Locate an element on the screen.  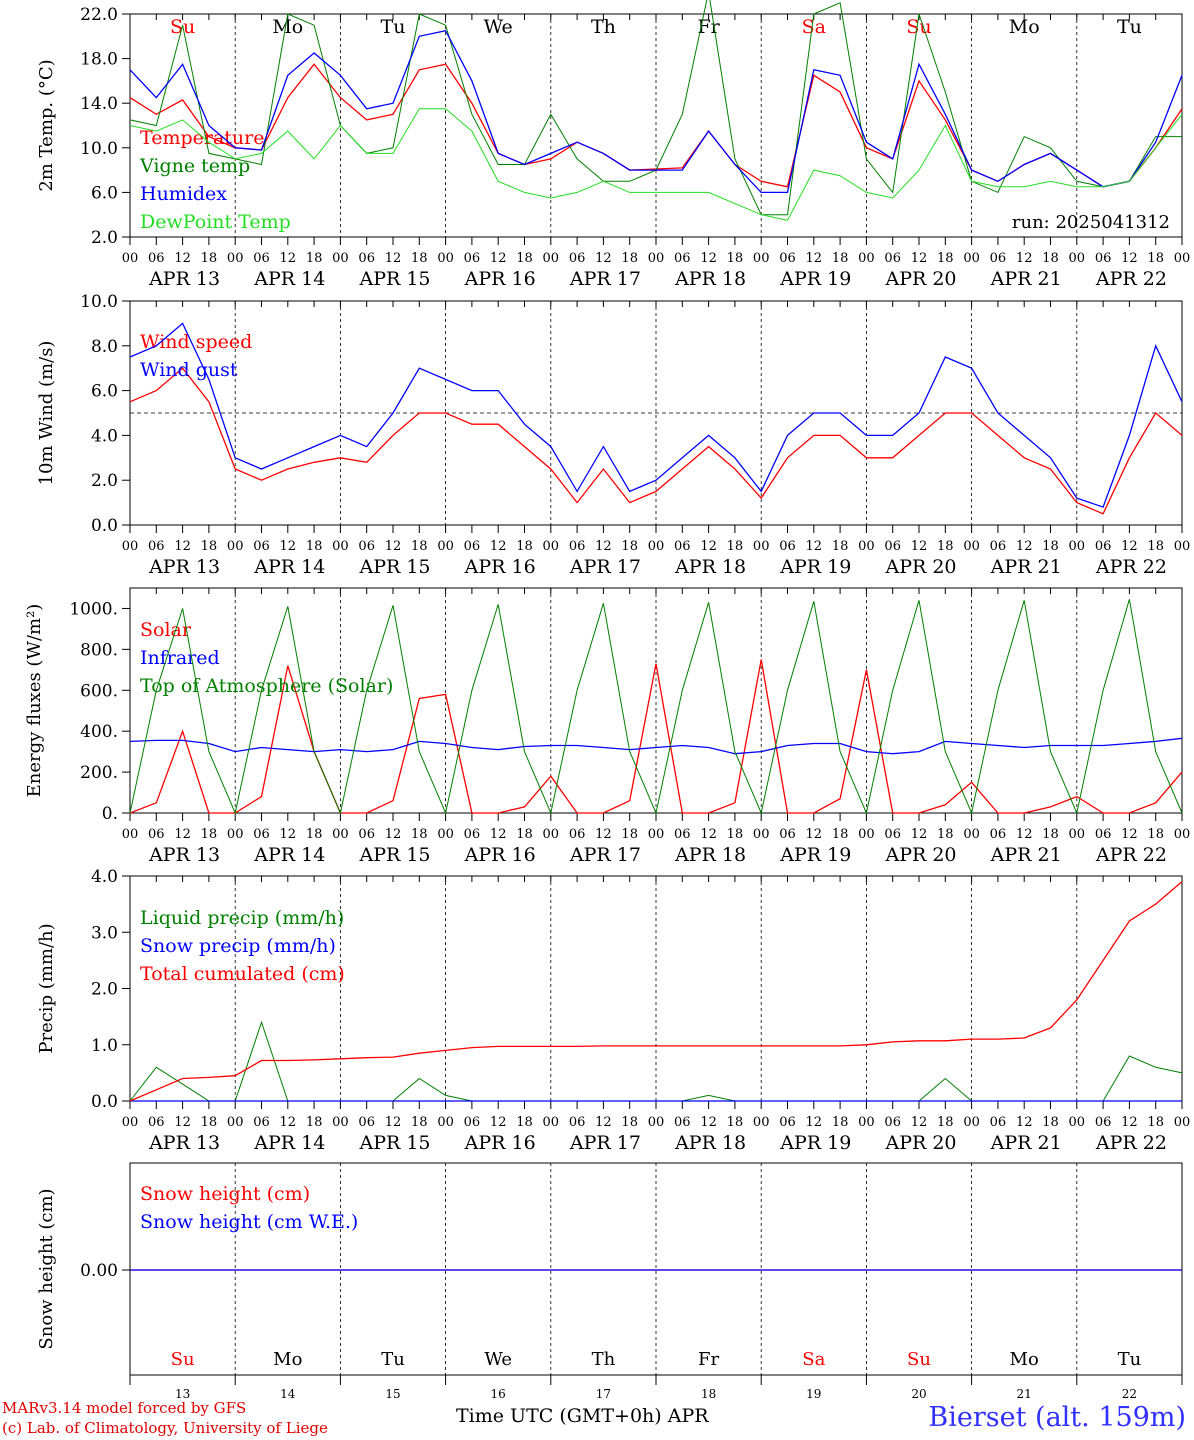
panel-1-day-name: Sa is located at coordinates (814, 27).